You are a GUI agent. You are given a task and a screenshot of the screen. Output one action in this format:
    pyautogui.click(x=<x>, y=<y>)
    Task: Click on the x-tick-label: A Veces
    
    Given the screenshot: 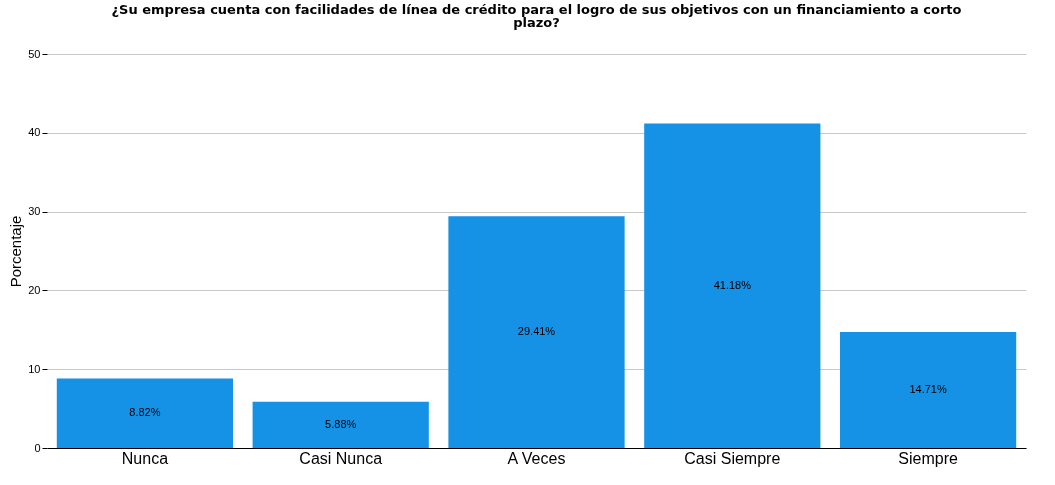 What is the action you would take?
    pyautogui.click(x=536, y=458)
    